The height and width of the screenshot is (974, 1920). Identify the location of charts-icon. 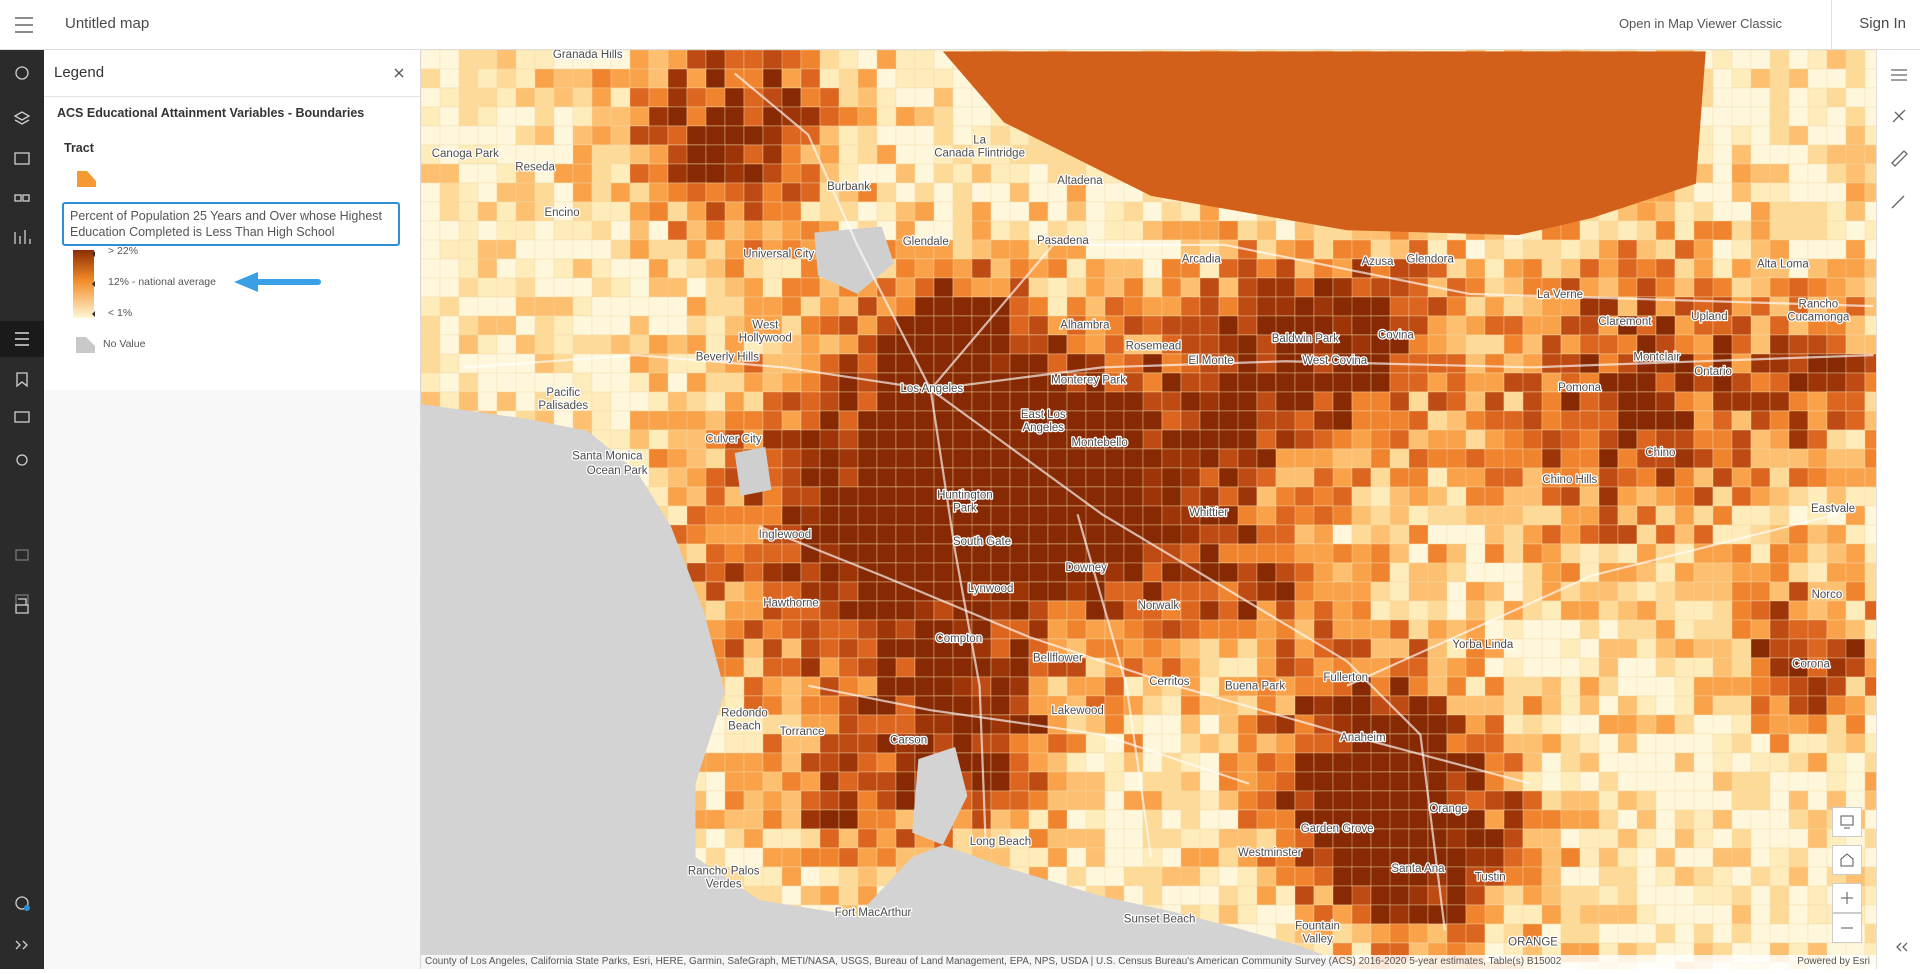
(22, 237).